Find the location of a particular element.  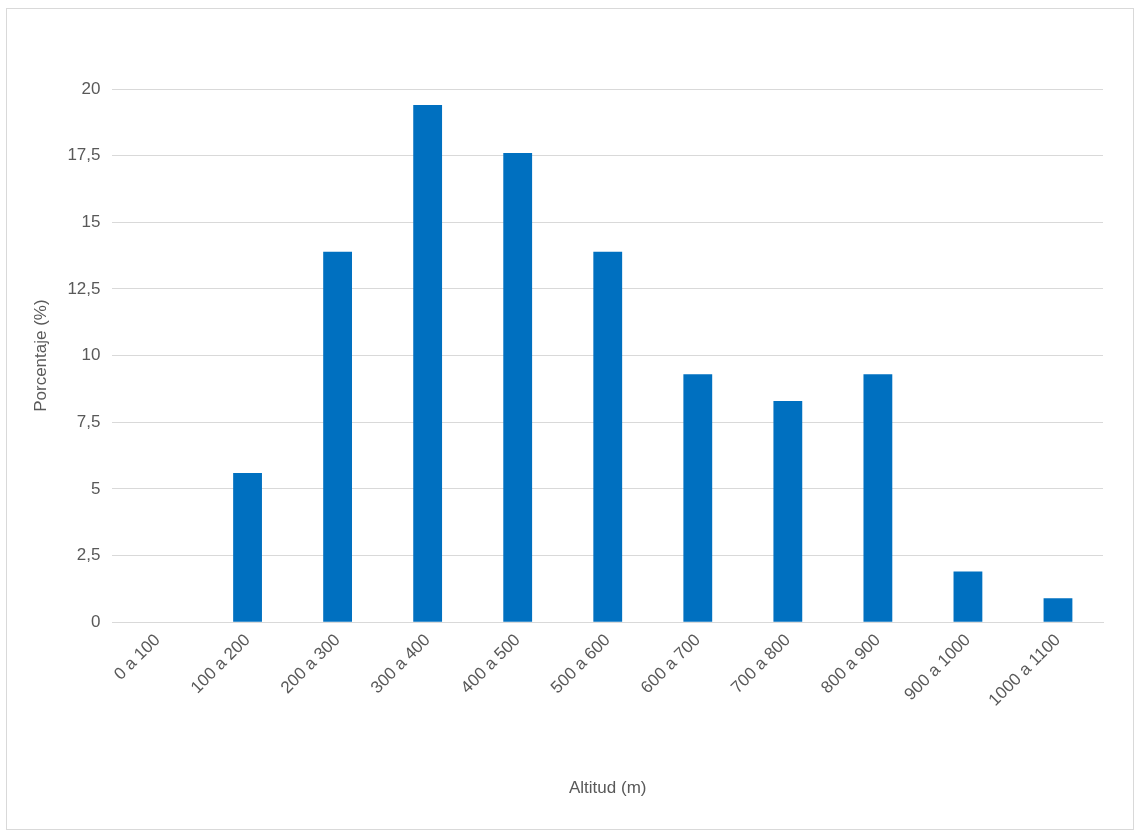

x-tick-label: 600 a 700 is located at coordinates (670, 664).